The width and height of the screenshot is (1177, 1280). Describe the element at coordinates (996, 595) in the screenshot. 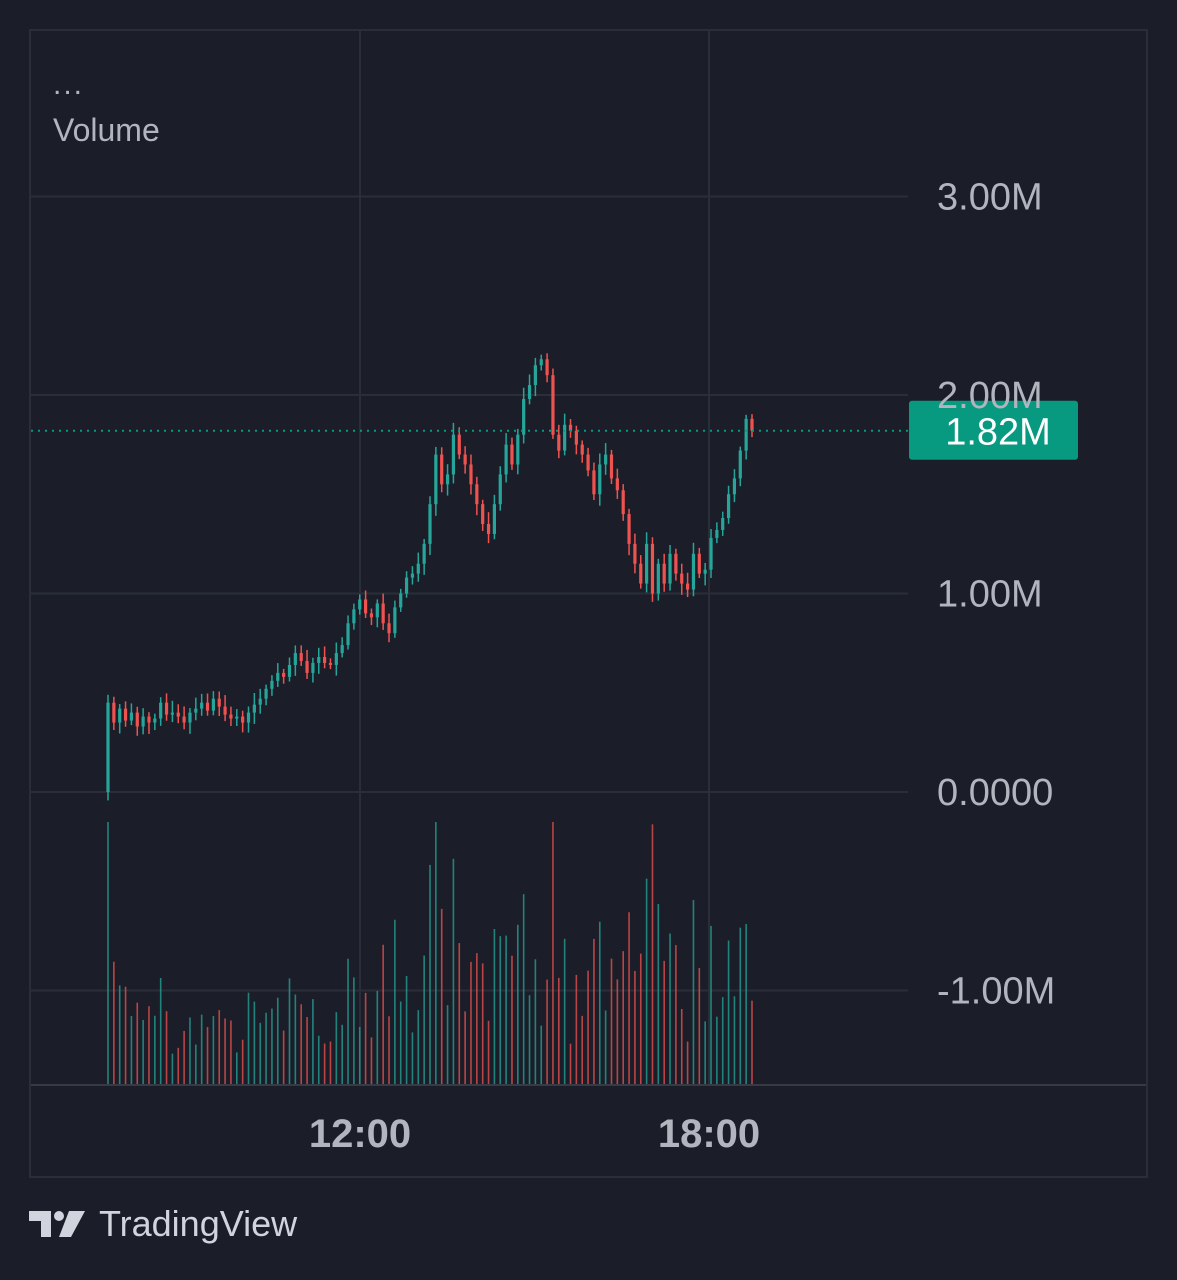

I see `y-axis: 3.00M 2.00M 1.00M 0.0000 -1.00M` at that location.